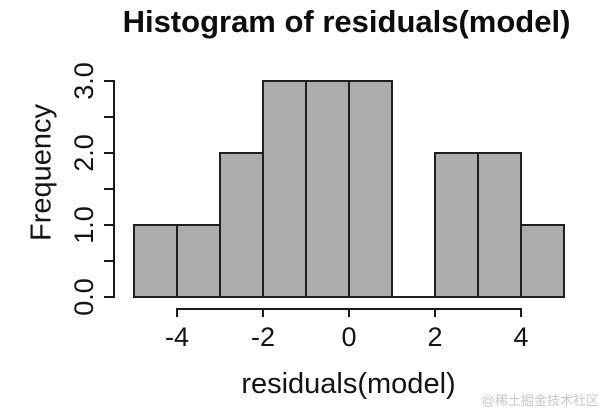 This screenshot has height=415, width=605. What do you see at coordinates (346, 21) in the screenshot?
I see `chart-title: Histogram of residuals(model)` at bounding box center [346, 21].